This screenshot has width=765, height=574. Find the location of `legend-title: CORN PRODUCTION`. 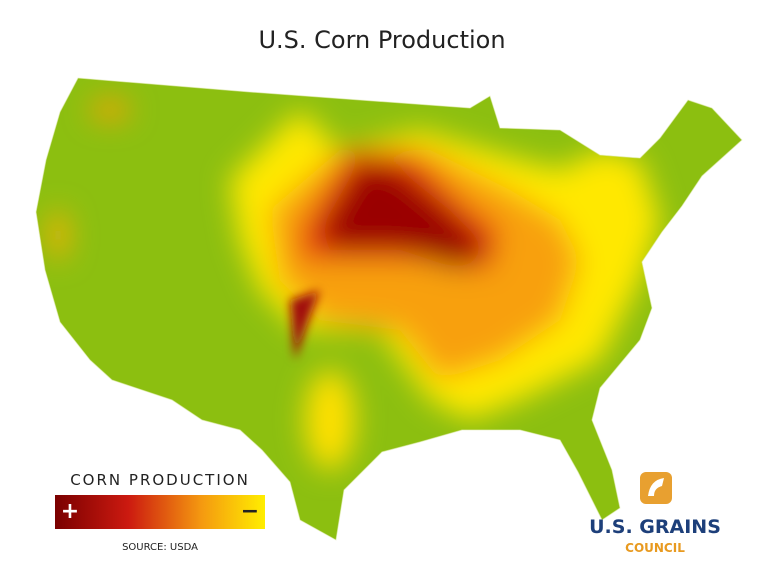

legend-title: CORN PRODUCTION is located at coordinates (160, 480).